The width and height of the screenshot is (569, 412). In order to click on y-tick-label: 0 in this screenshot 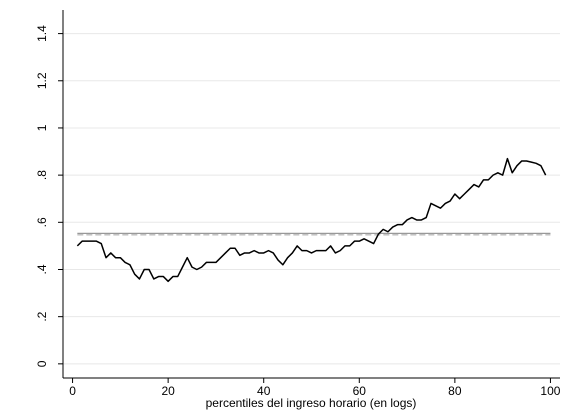, I will do `click(42, 363)`.